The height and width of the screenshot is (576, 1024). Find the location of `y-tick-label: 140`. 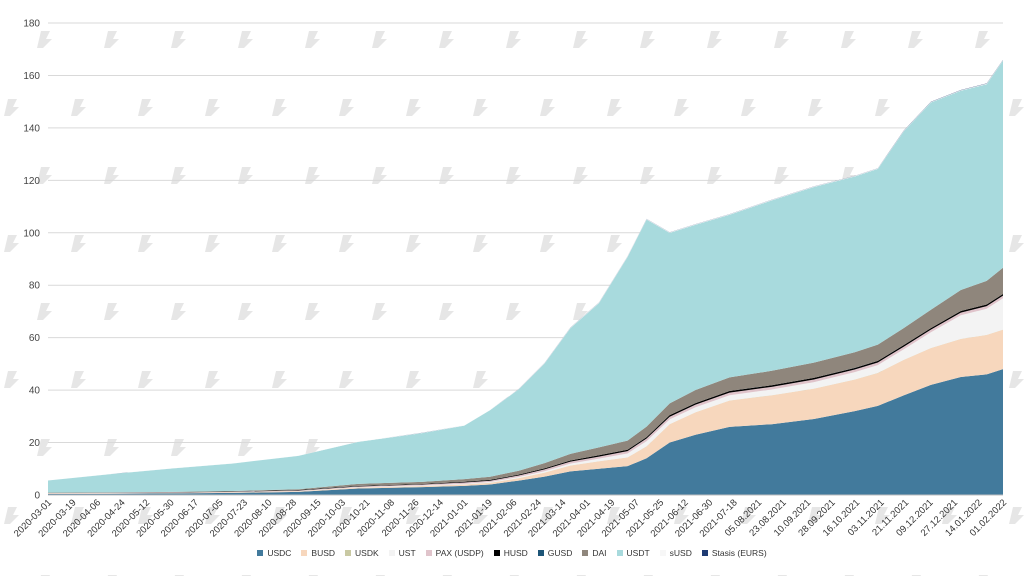

y-tick-label: 140 is located at coordinates (31, 128).